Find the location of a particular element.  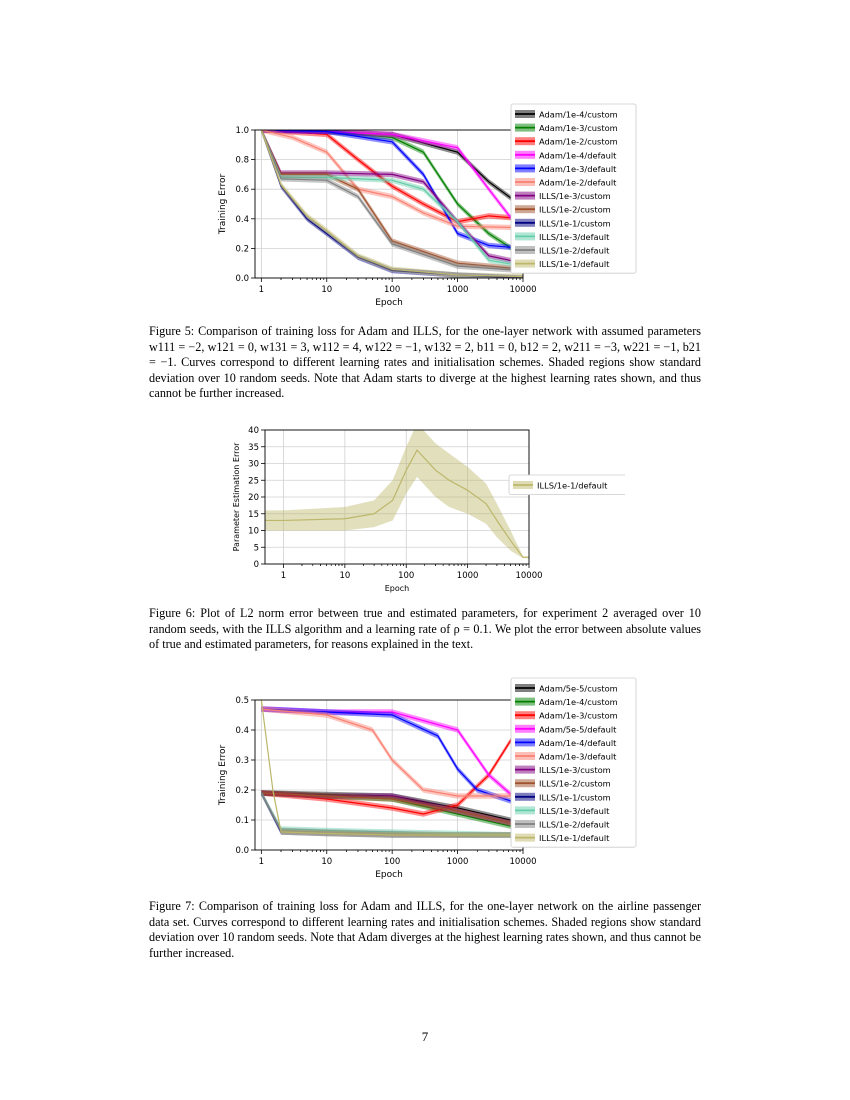

y-tick-label: 25 is located at coordinates (253, 481).